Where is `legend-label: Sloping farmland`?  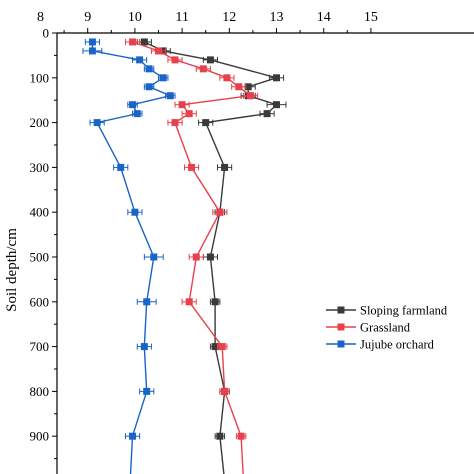 legend-label: Sloping farmland is located at coordinates (404, 311).